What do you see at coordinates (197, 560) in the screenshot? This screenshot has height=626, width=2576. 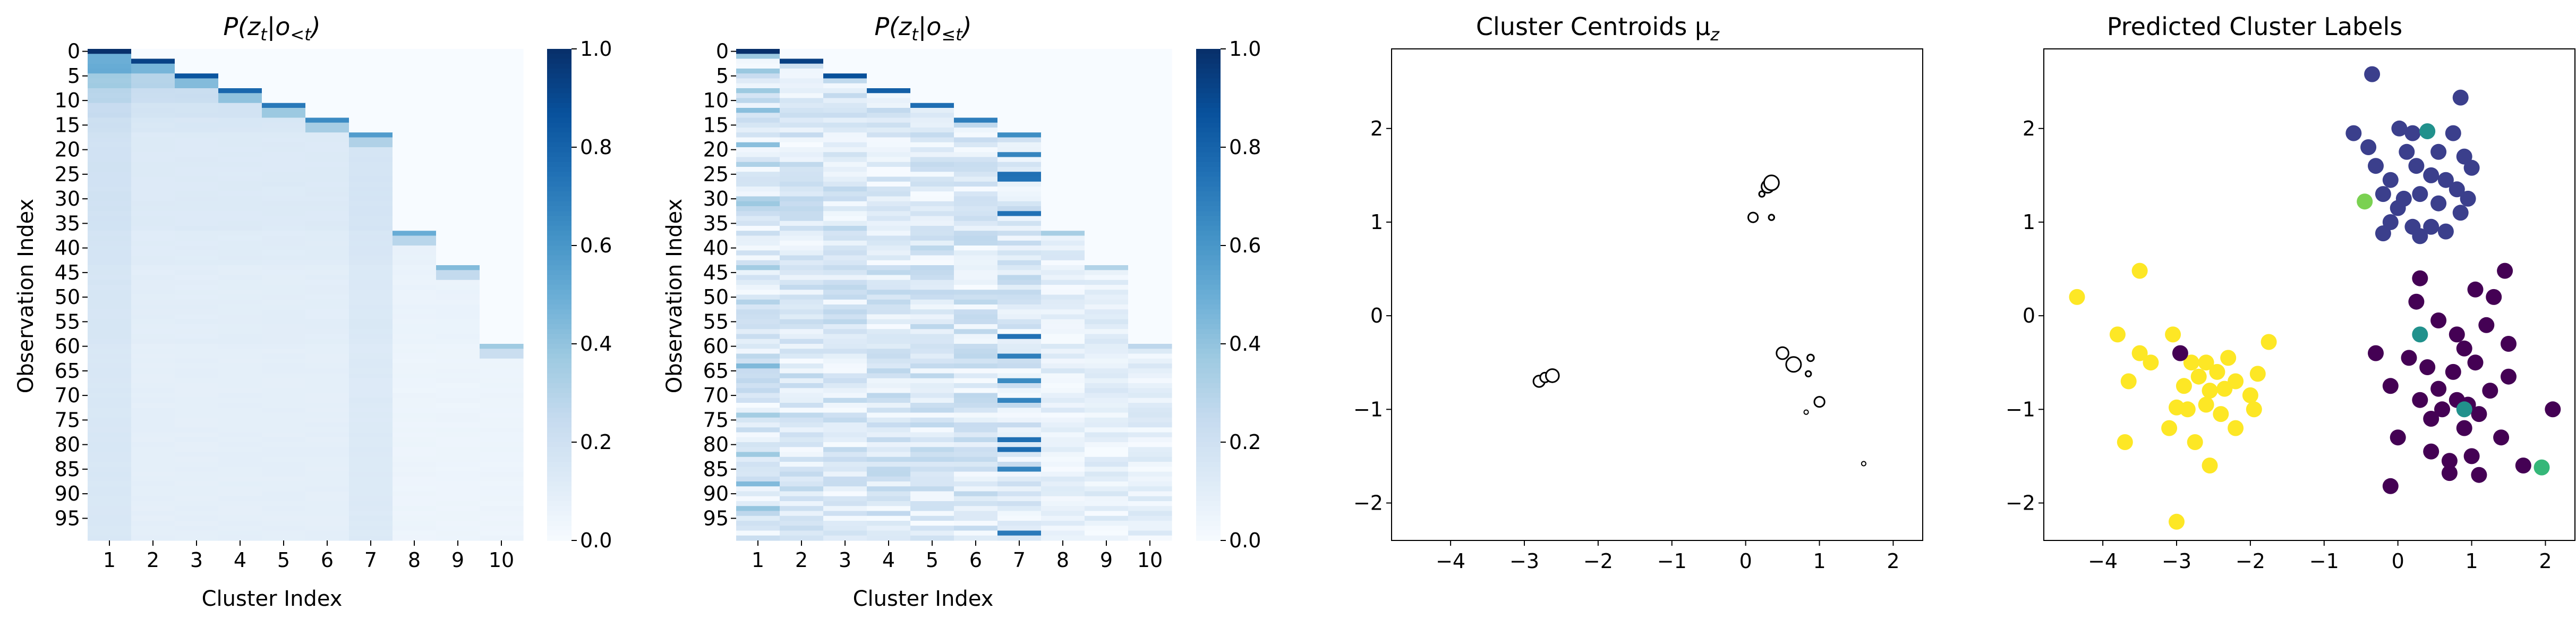 I see `x-tick-label: 3` at bounding box center [197, 560].